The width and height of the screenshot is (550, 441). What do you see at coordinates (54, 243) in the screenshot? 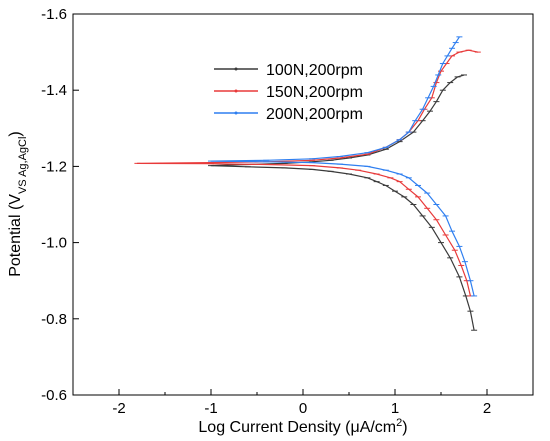
I see `y-tick-label: -1.0` at bounding box center [54, 243].